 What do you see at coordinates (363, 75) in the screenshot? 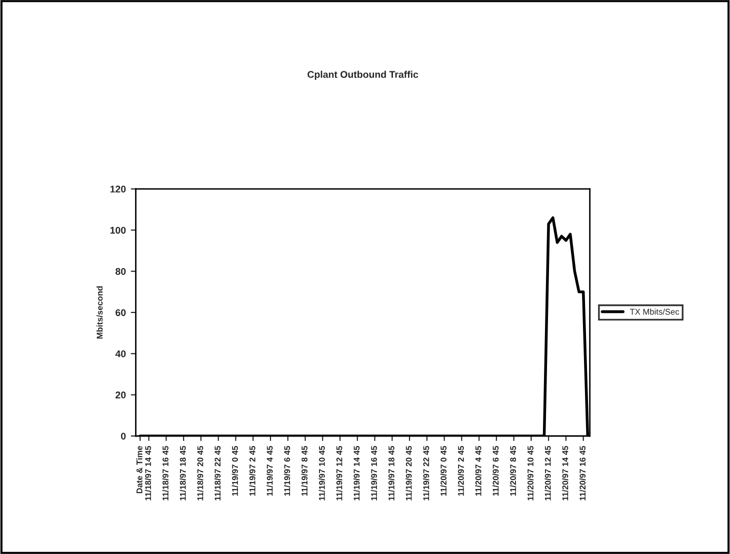
I see `chart-title: Cplant Outbound Traffic` at bounding box center [363, 75].